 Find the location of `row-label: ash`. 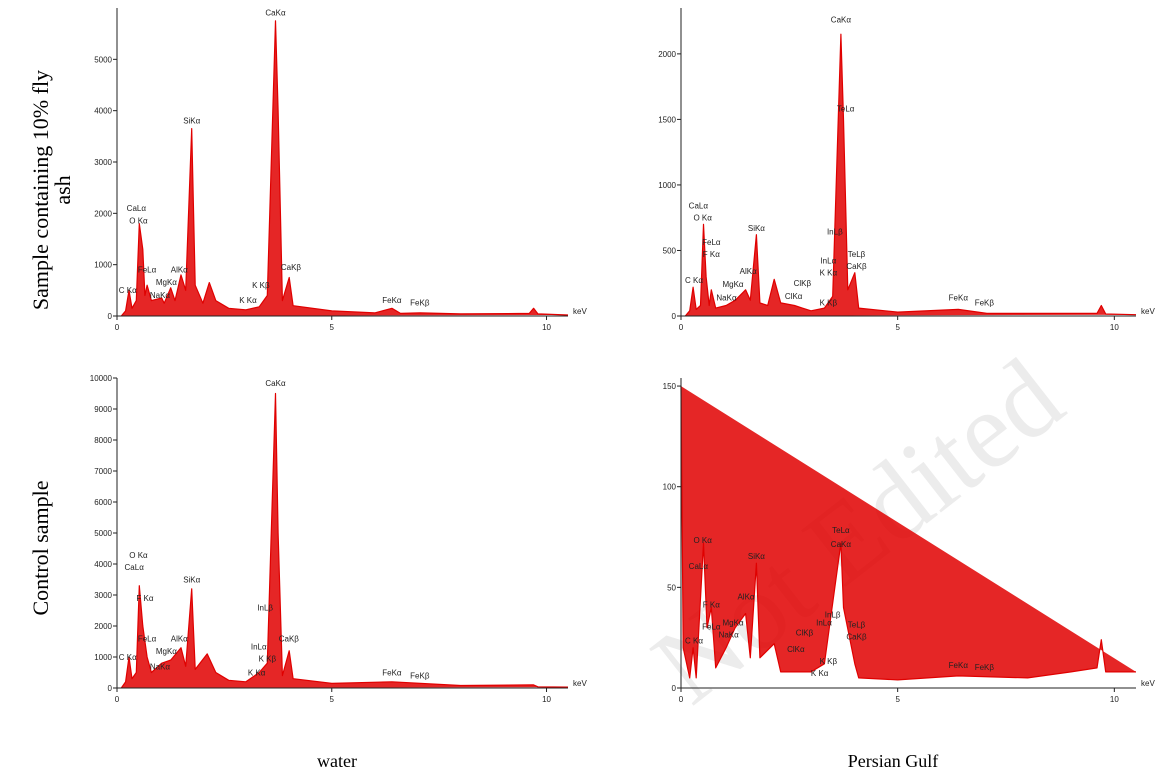

row-label: ash is located at coordinates (62, 189).